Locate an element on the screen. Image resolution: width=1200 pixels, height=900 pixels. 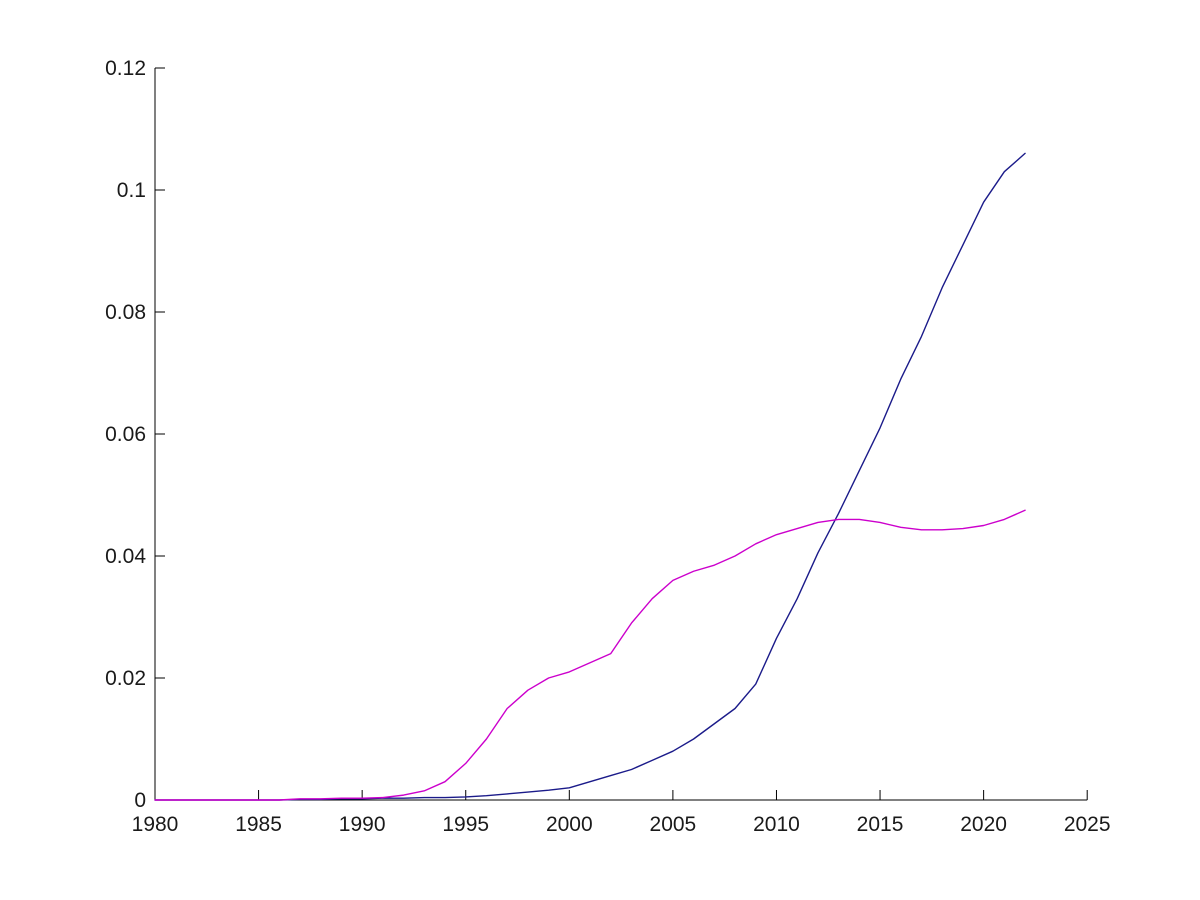
y-tick-label: 0.04 is located at coordinates (125, 556).